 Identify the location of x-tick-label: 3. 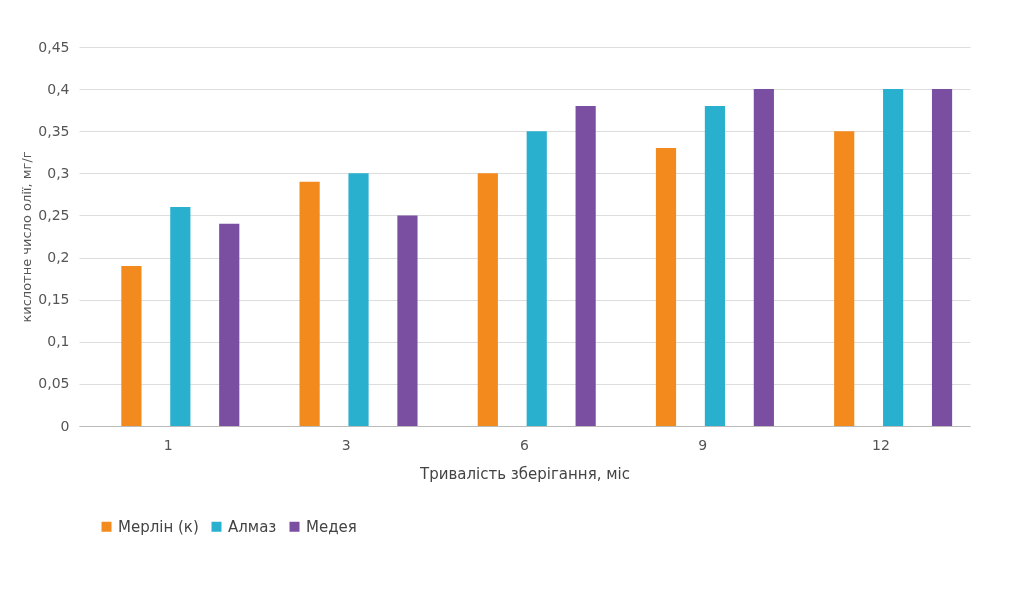
(346, 444).